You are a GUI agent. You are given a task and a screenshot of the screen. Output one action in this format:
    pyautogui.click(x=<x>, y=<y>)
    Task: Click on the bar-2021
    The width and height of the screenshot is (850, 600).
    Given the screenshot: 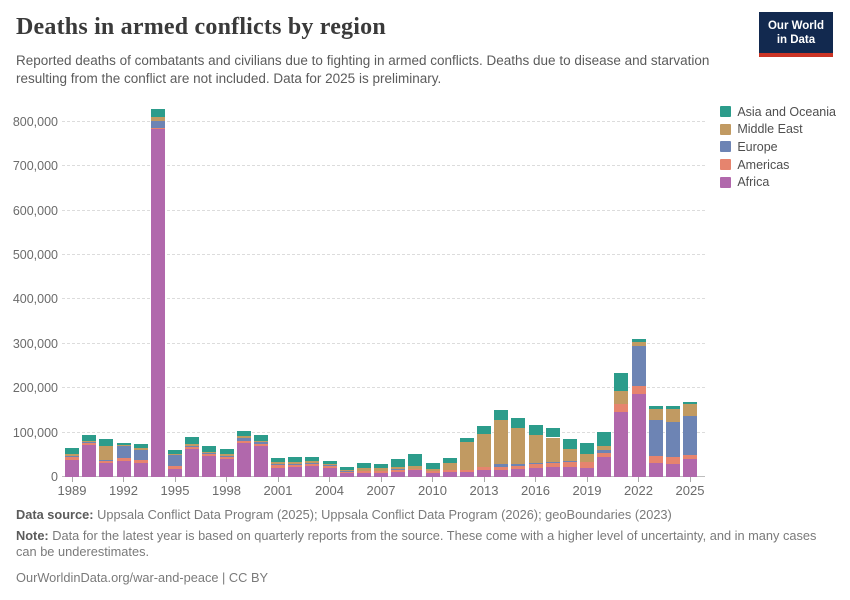 What is the action you would take?
    pyautogui.click(x=621, y=425)
    